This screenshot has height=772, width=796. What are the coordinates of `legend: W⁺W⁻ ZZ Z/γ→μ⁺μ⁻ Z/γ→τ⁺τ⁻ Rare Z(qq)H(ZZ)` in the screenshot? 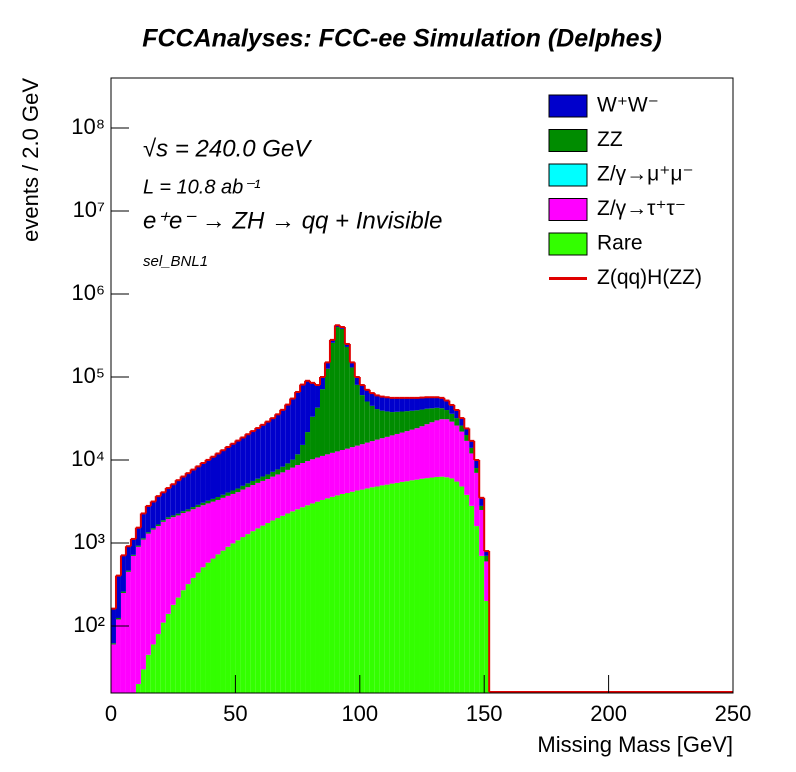 It's located at (625, 191).